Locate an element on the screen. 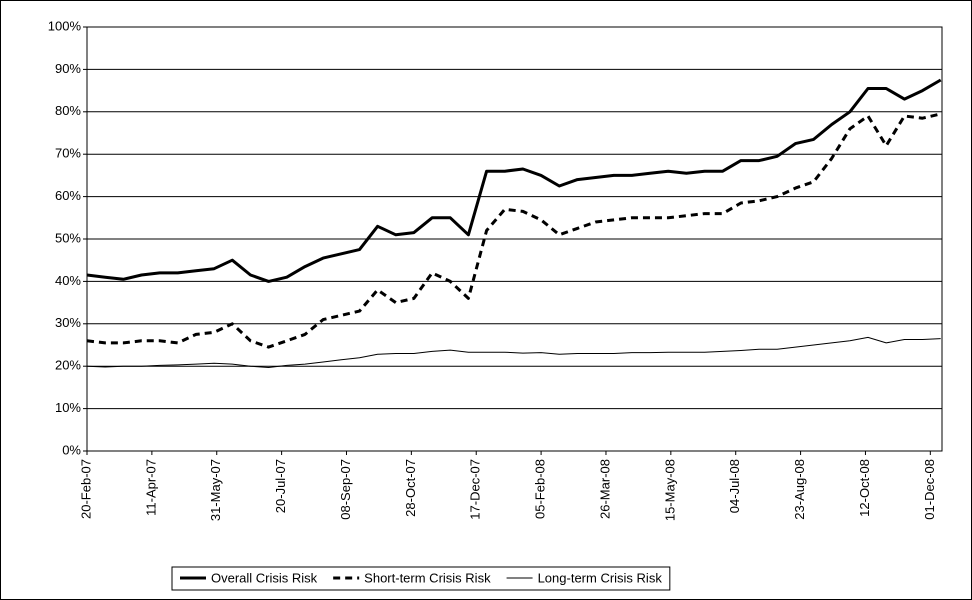  y-tick-label: 10% is located at coordinates (68, 407).